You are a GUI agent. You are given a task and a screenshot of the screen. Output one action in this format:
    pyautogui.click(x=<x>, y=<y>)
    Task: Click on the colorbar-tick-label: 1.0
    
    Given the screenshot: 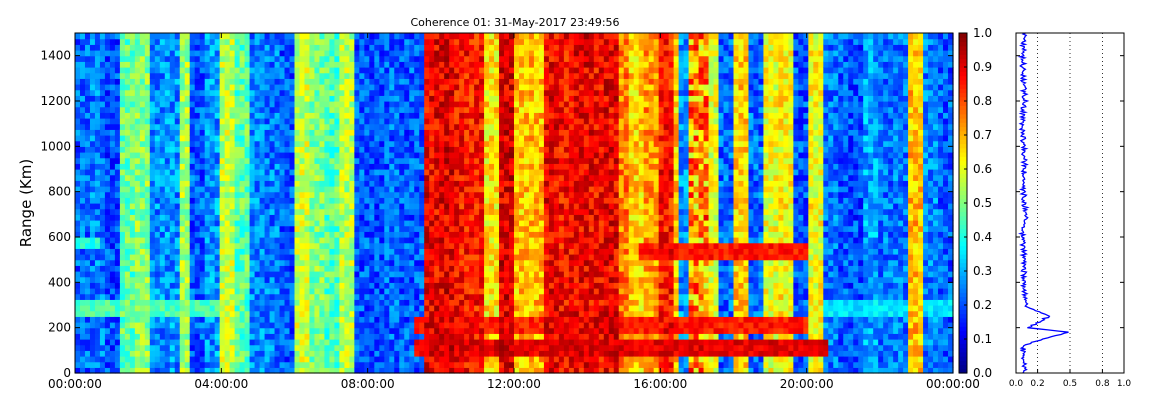 What is the action you would take?
    pyautogui.click(x=982, y=33)
    